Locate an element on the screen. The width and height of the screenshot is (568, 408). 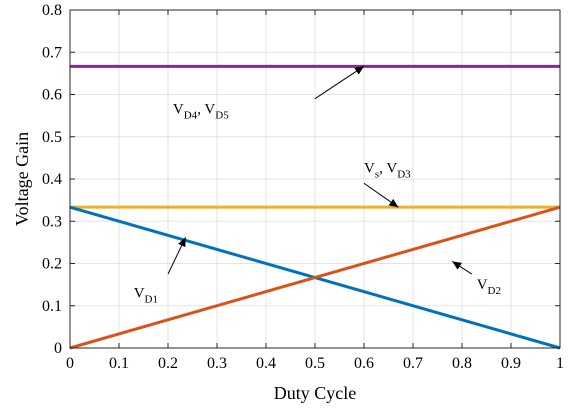
x-tick-label: 0.1 is located at coordinates (119, 363).